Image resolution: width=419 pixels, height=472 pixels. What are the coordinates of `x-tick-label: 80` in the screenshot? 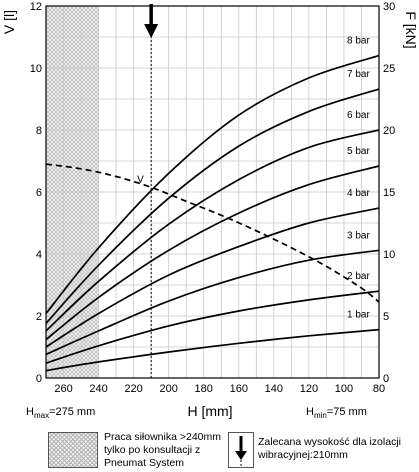 It's located at (379, 389).